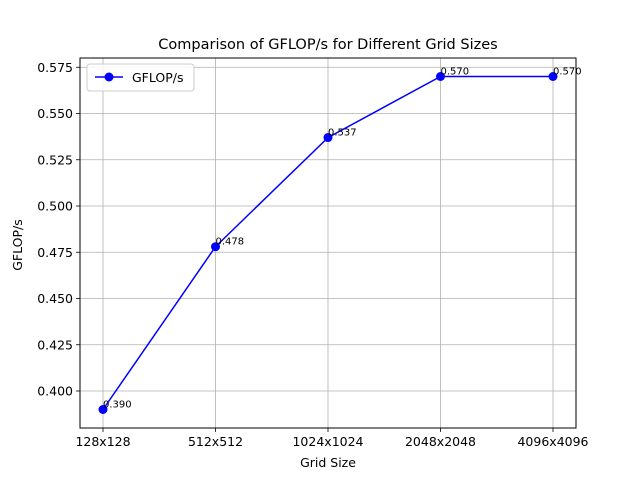  Describe the element at coordinates (55, 159) in the screenshot. I see `y-tick-label: 0.525` at that location.